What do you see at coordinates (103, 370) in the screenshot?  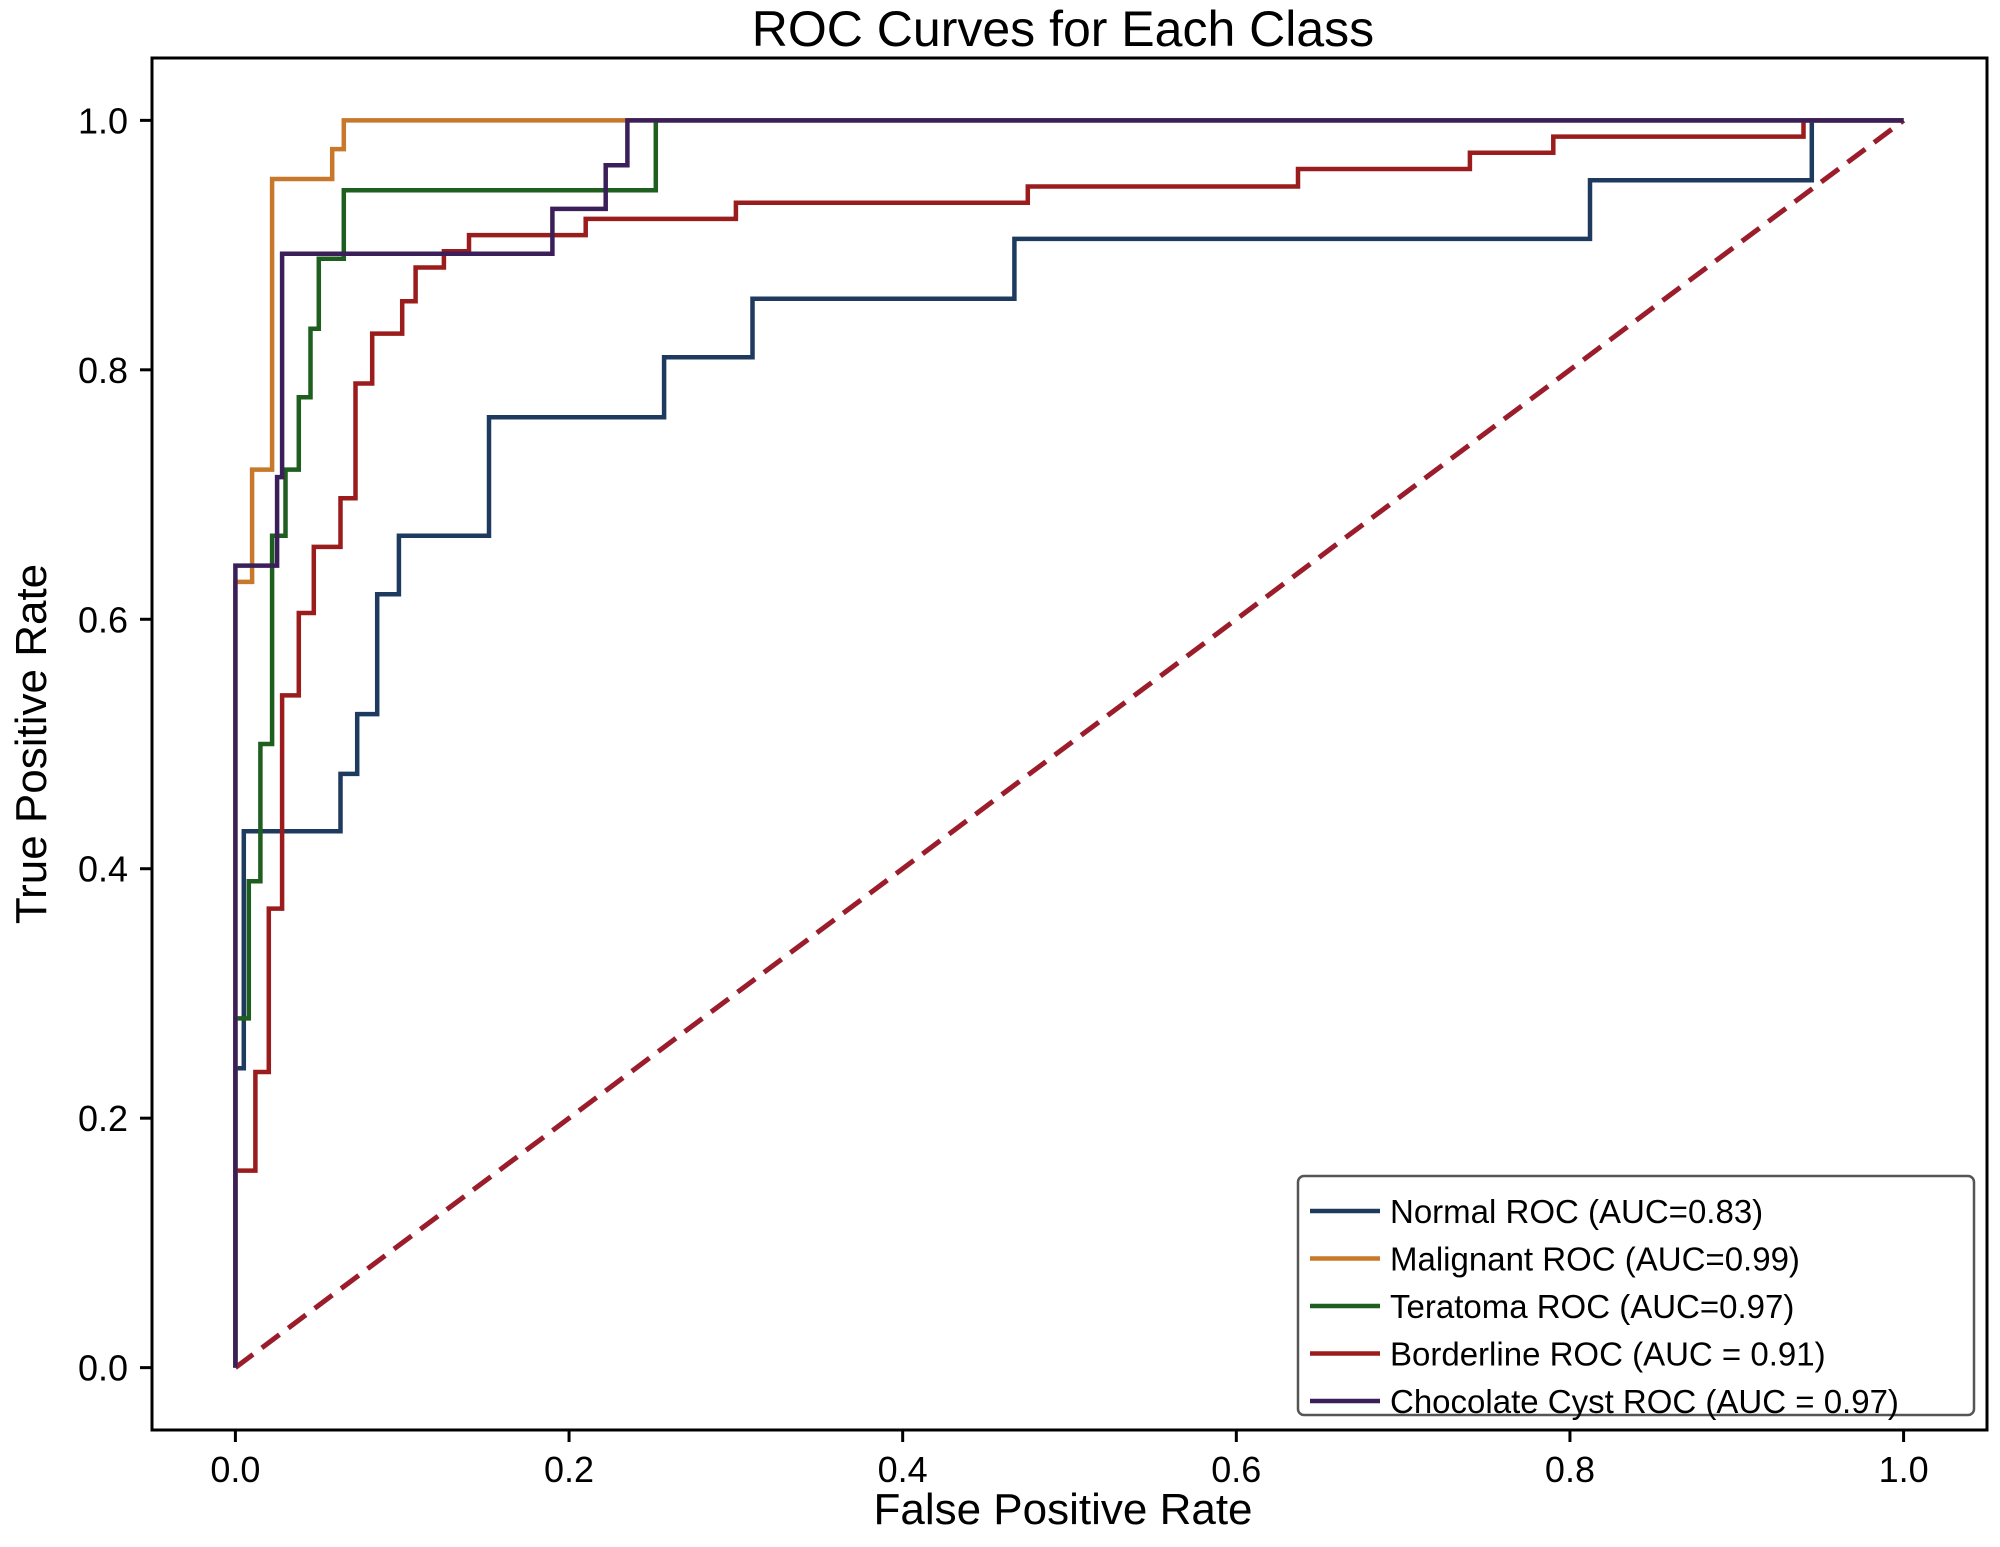 I see `y-tick-label: 0.8` at bounding box center [103, 370].